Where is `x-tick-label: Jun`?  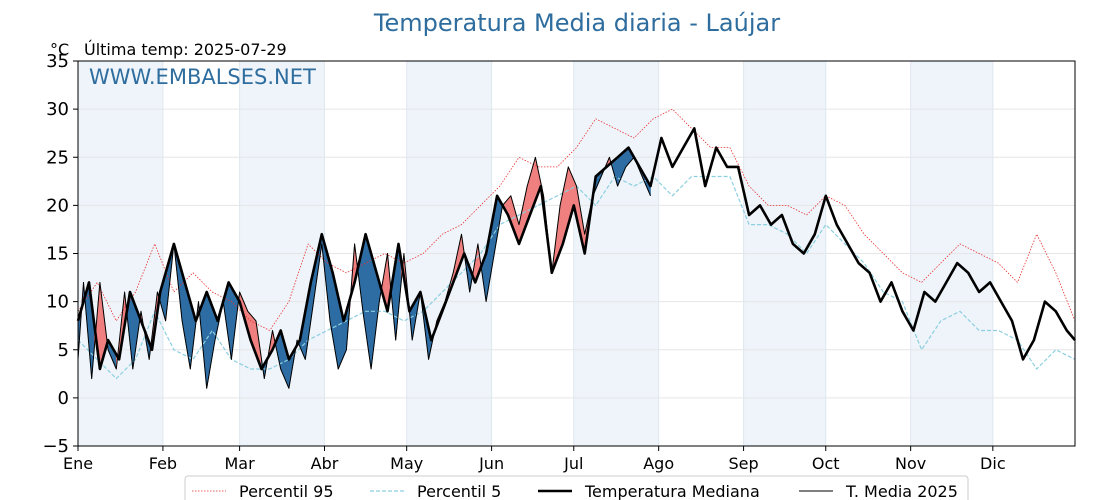 x-tick-label: Jun is located at coordinates (491, 463).